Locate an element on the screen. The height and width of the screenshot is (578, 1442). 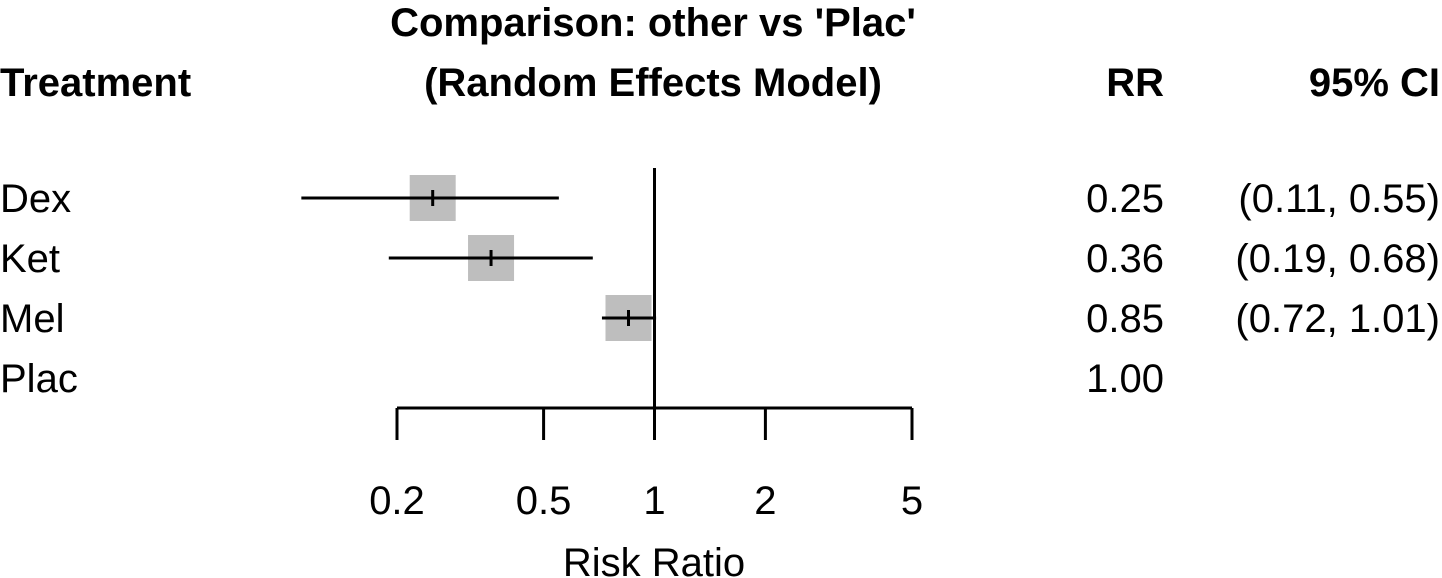
treatment-label: Ket is located at coordinates (30, 259).